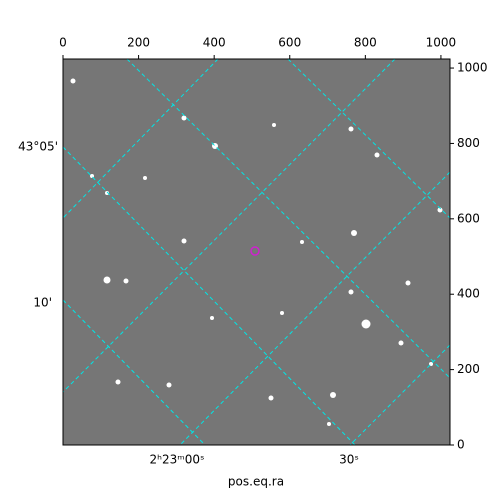  Describe the element at coordinates (214, 43) in the screenshot. I see `x-tick-label: 400` at that location.